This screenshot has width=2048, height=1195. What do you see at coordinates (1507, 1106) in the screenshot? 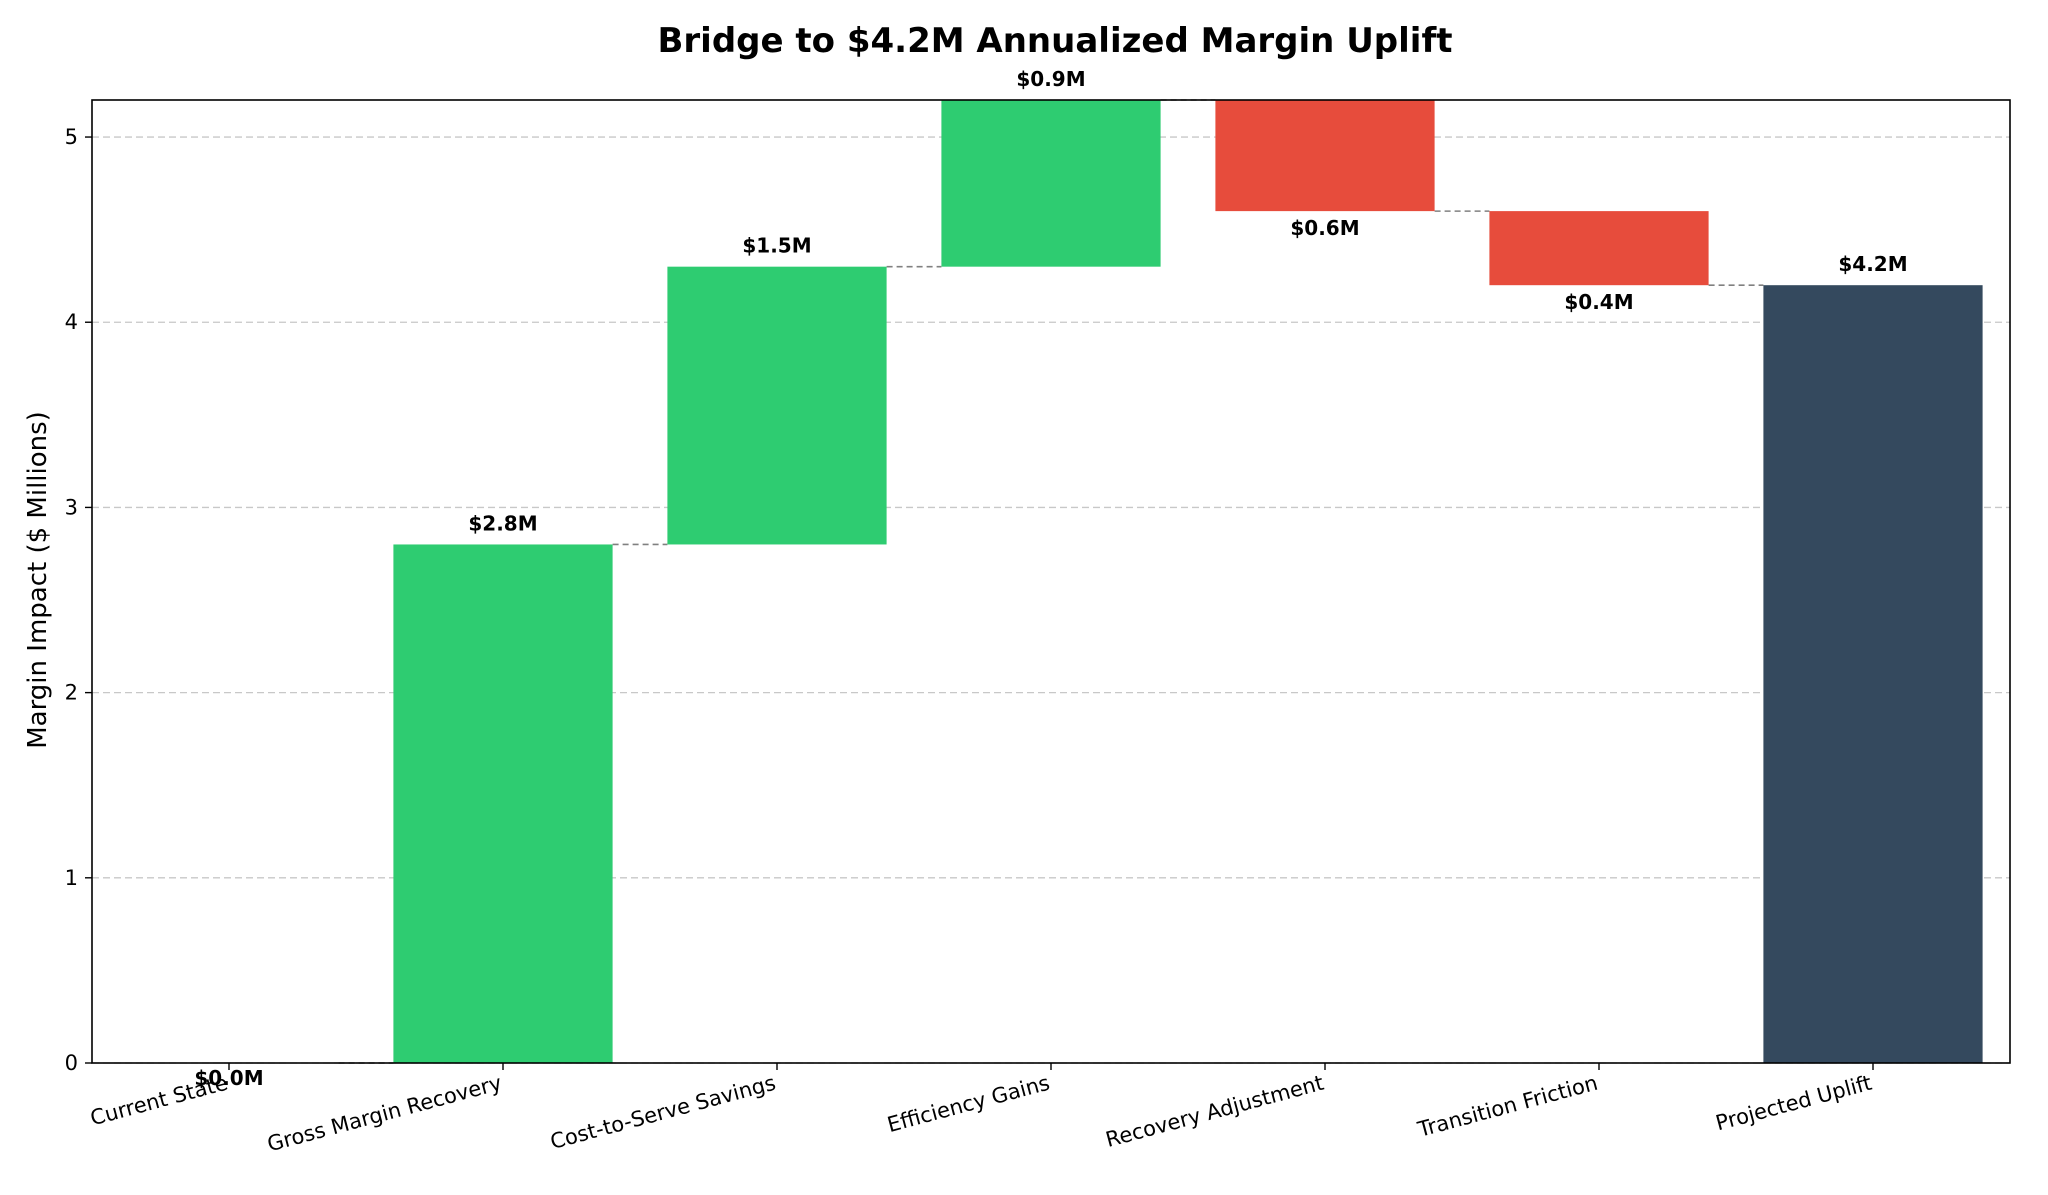
I see `x-tick-label: Transition Friction` at bounding box center [1507, 1106].